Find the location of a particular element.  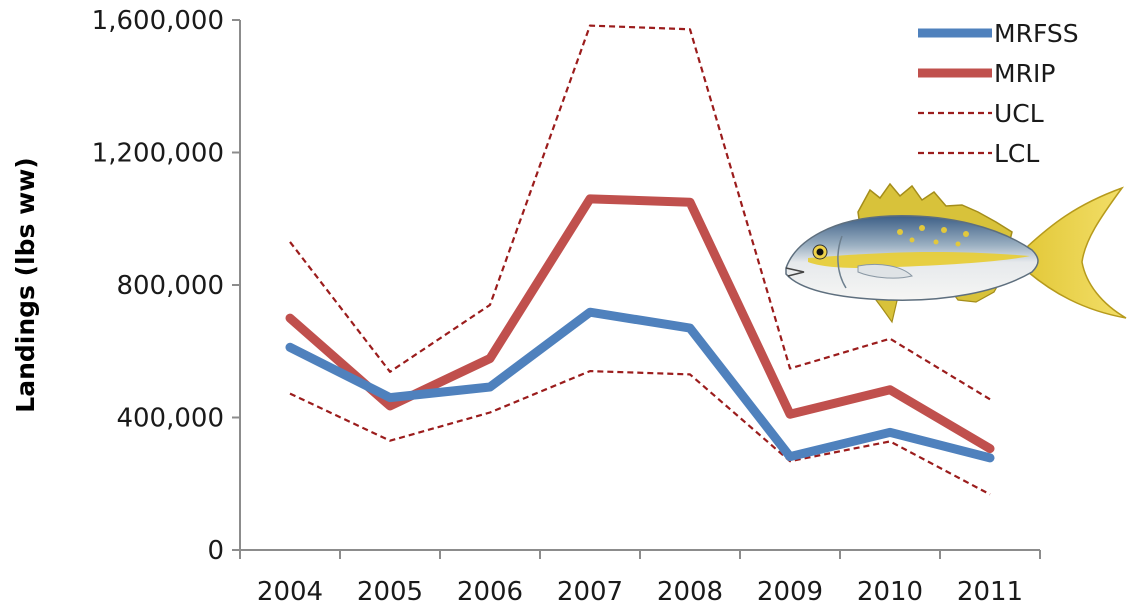

x-tick-label: 2009 is located at coordinates (790, 592).